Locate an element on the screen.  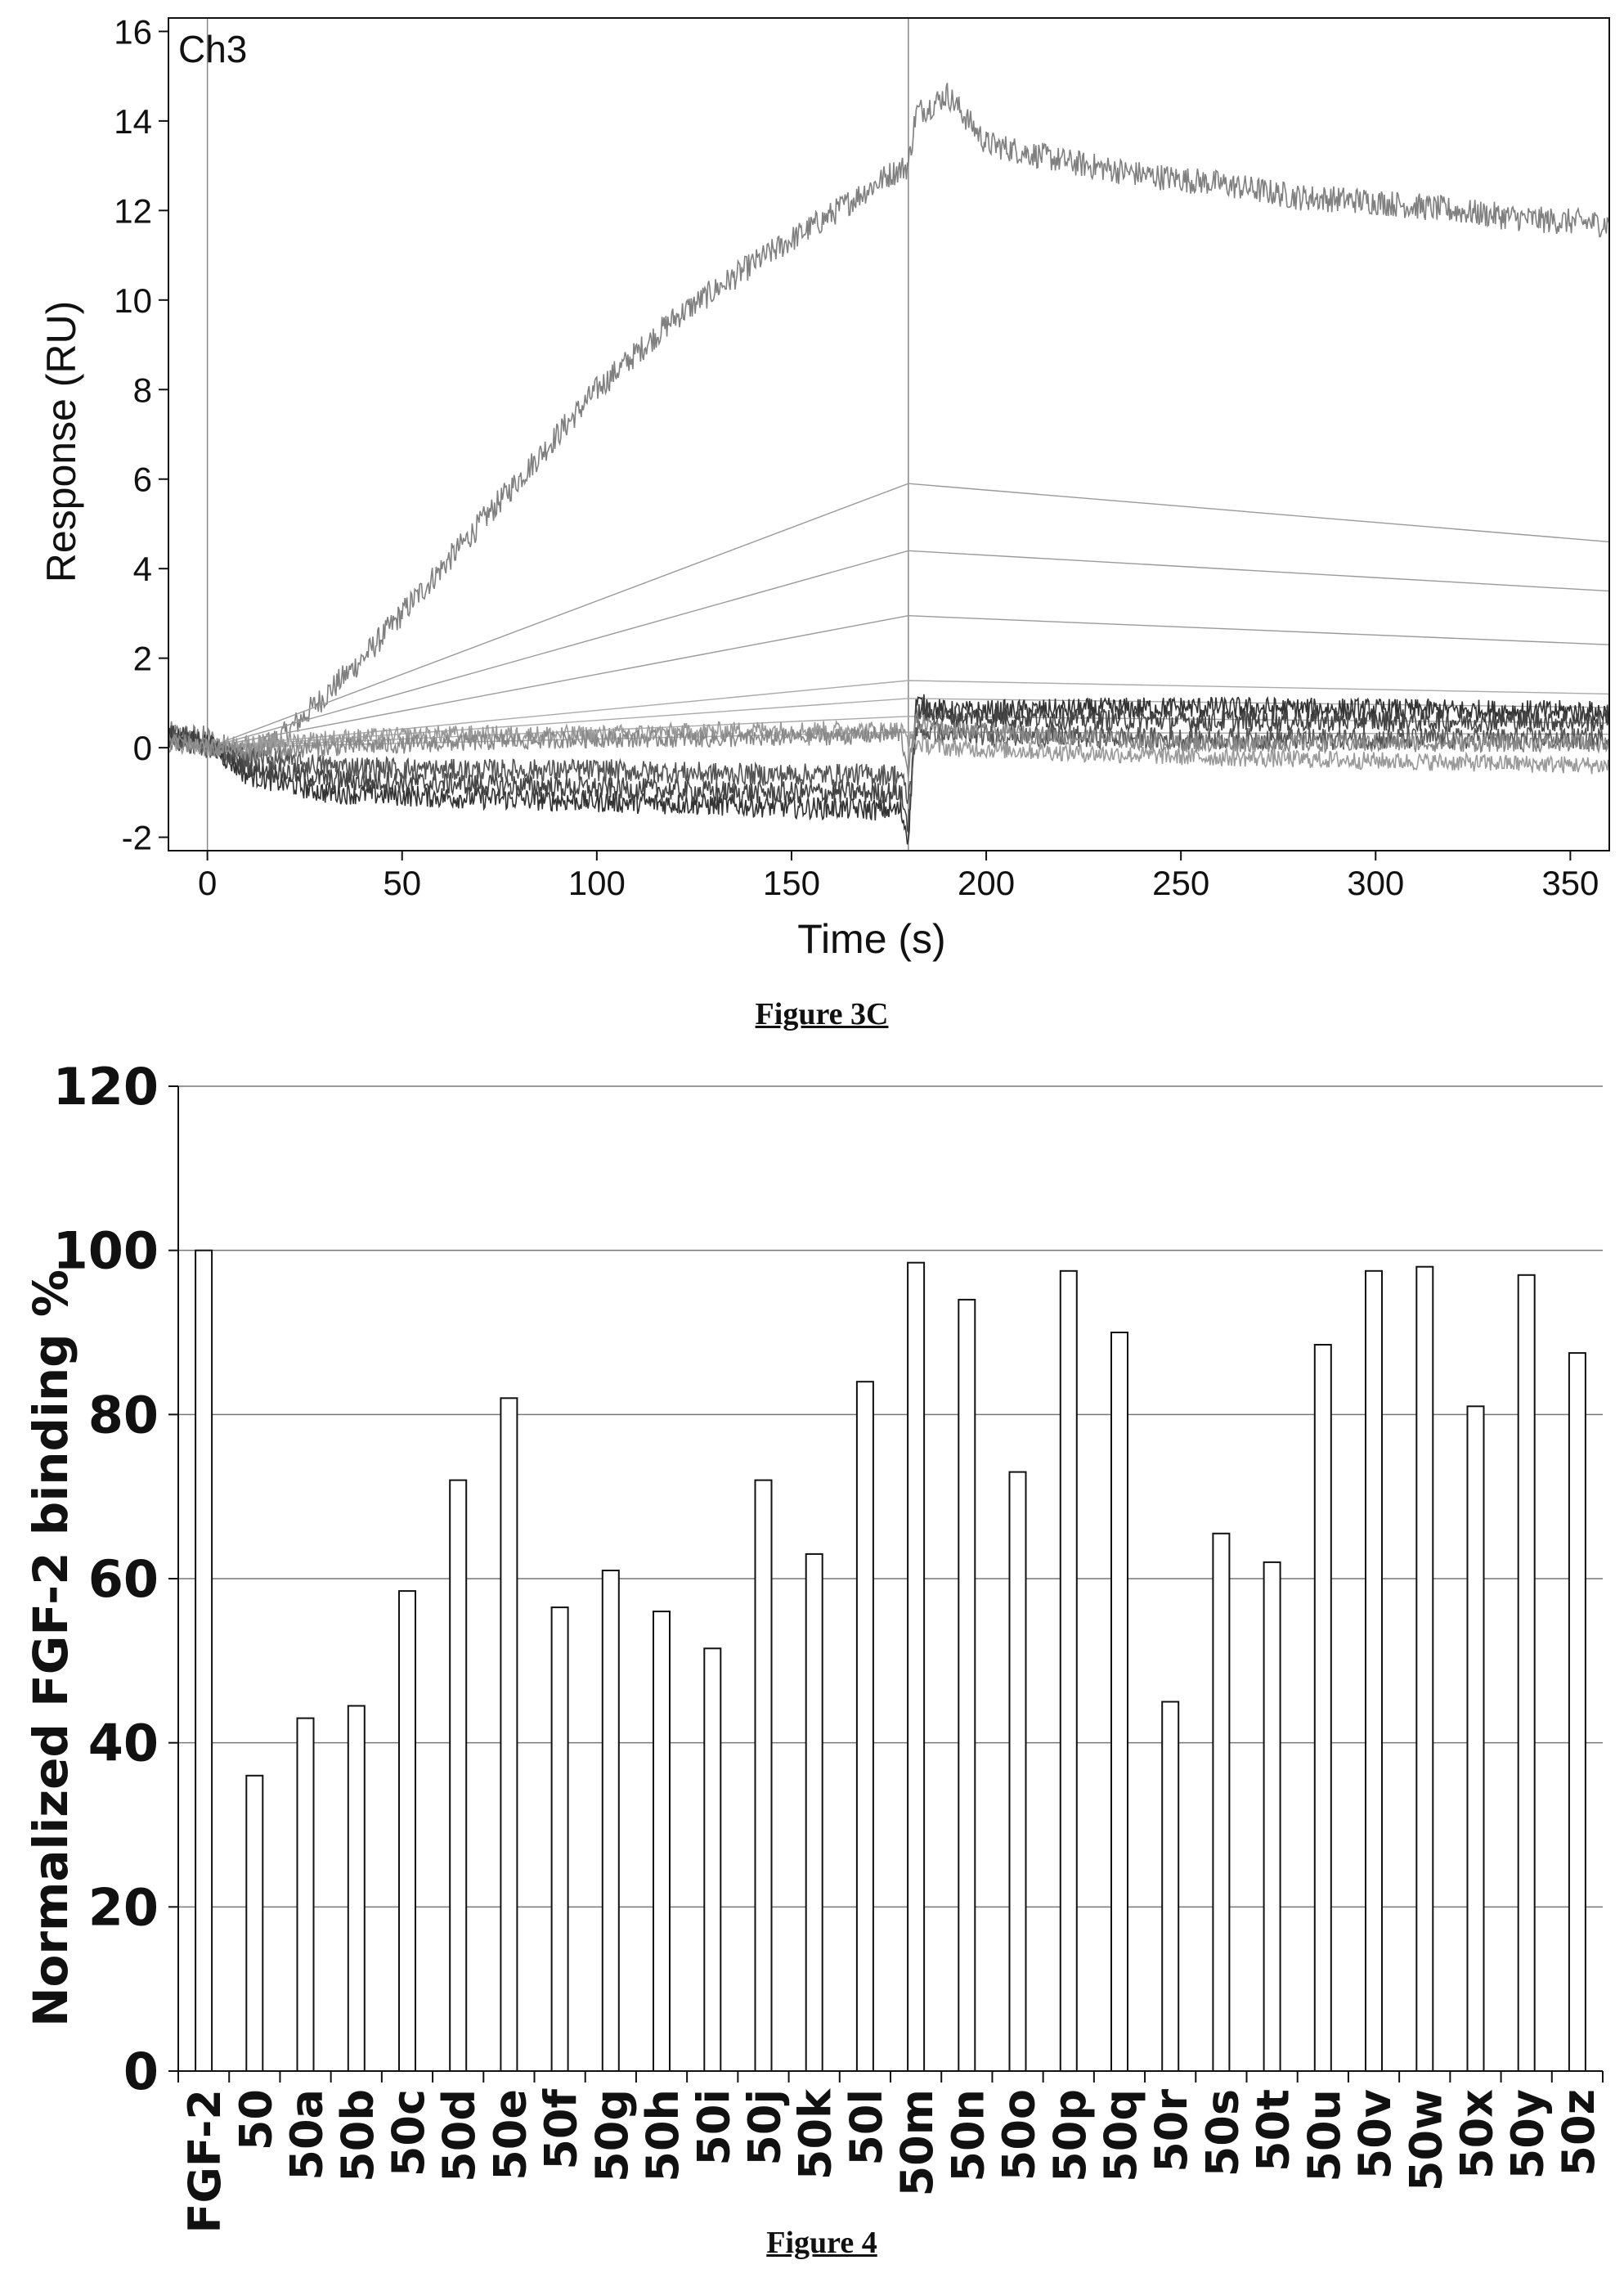
x-tick-label: 100 is located at coordinates (597, 883).